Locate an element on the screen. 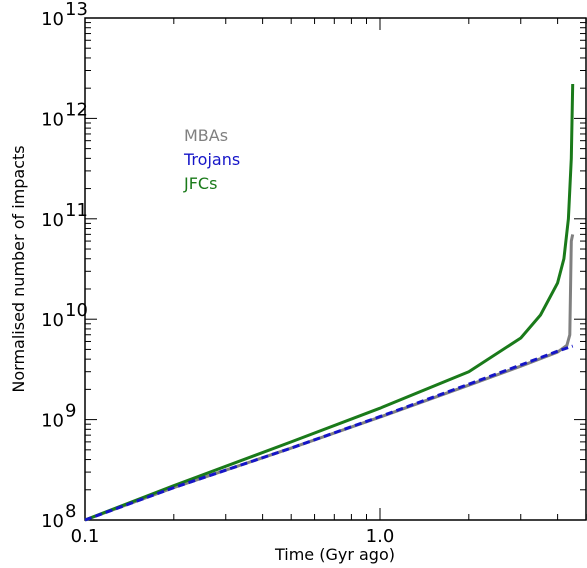 This screenshot has height=568, width=587. legend-entry-trojans: Trojans is located at coordinates (211, 159).